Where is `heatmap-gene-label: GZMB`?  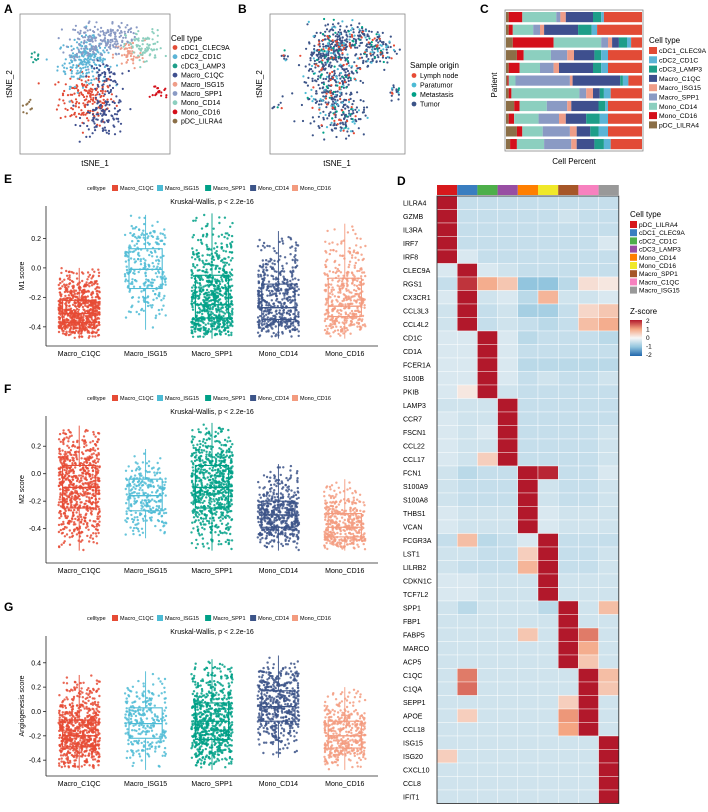
heatmap-gene-label: GZMB is located at coordinates (413, 217).